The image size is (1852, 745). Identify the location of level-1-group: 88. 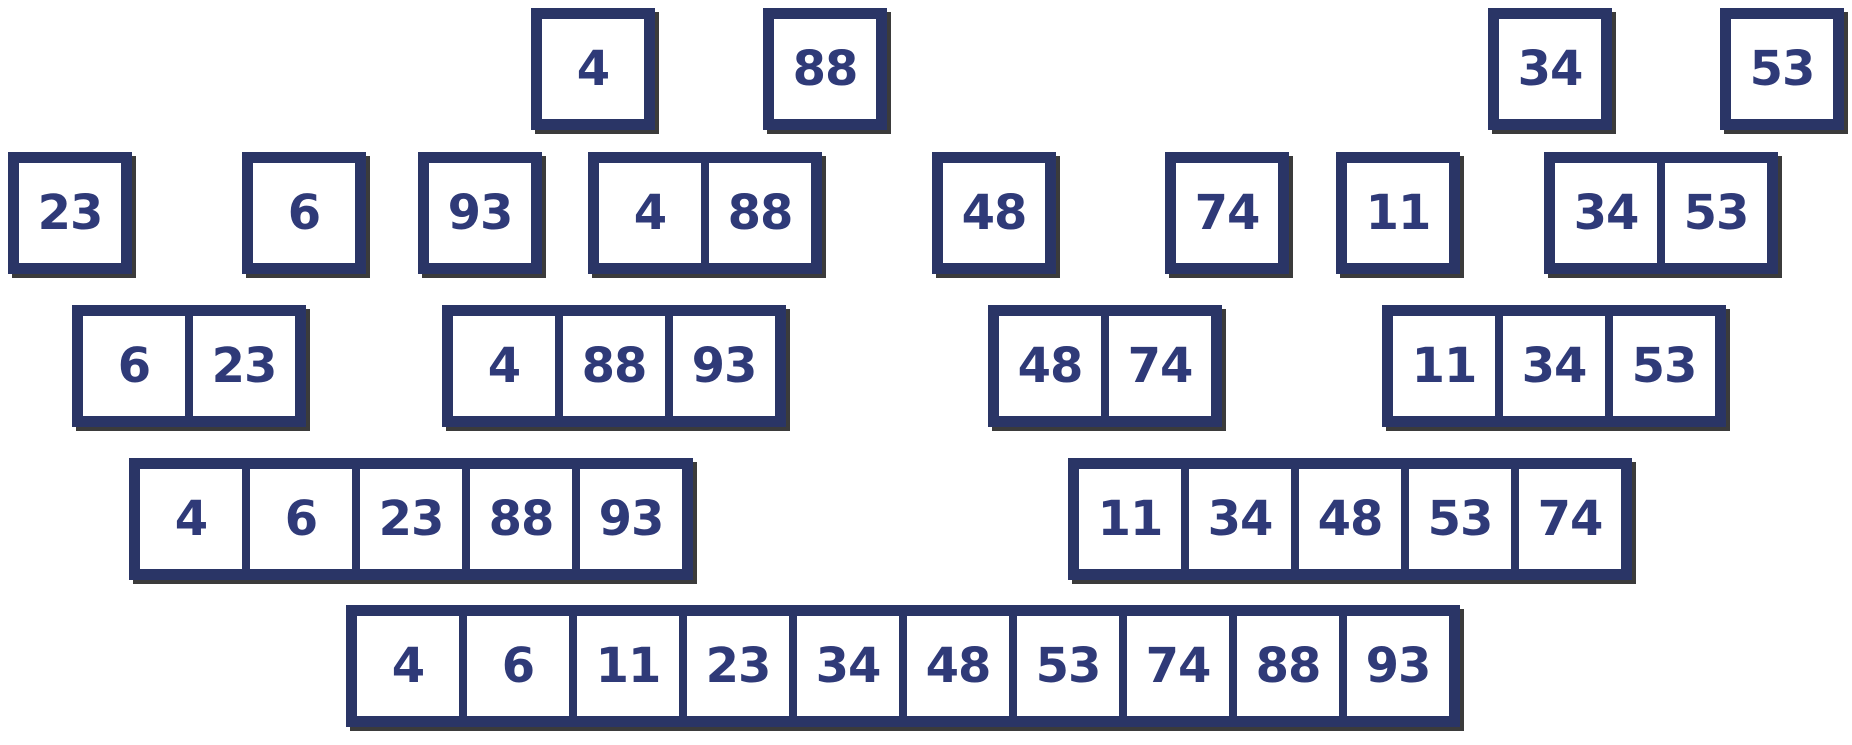
(825, 69).